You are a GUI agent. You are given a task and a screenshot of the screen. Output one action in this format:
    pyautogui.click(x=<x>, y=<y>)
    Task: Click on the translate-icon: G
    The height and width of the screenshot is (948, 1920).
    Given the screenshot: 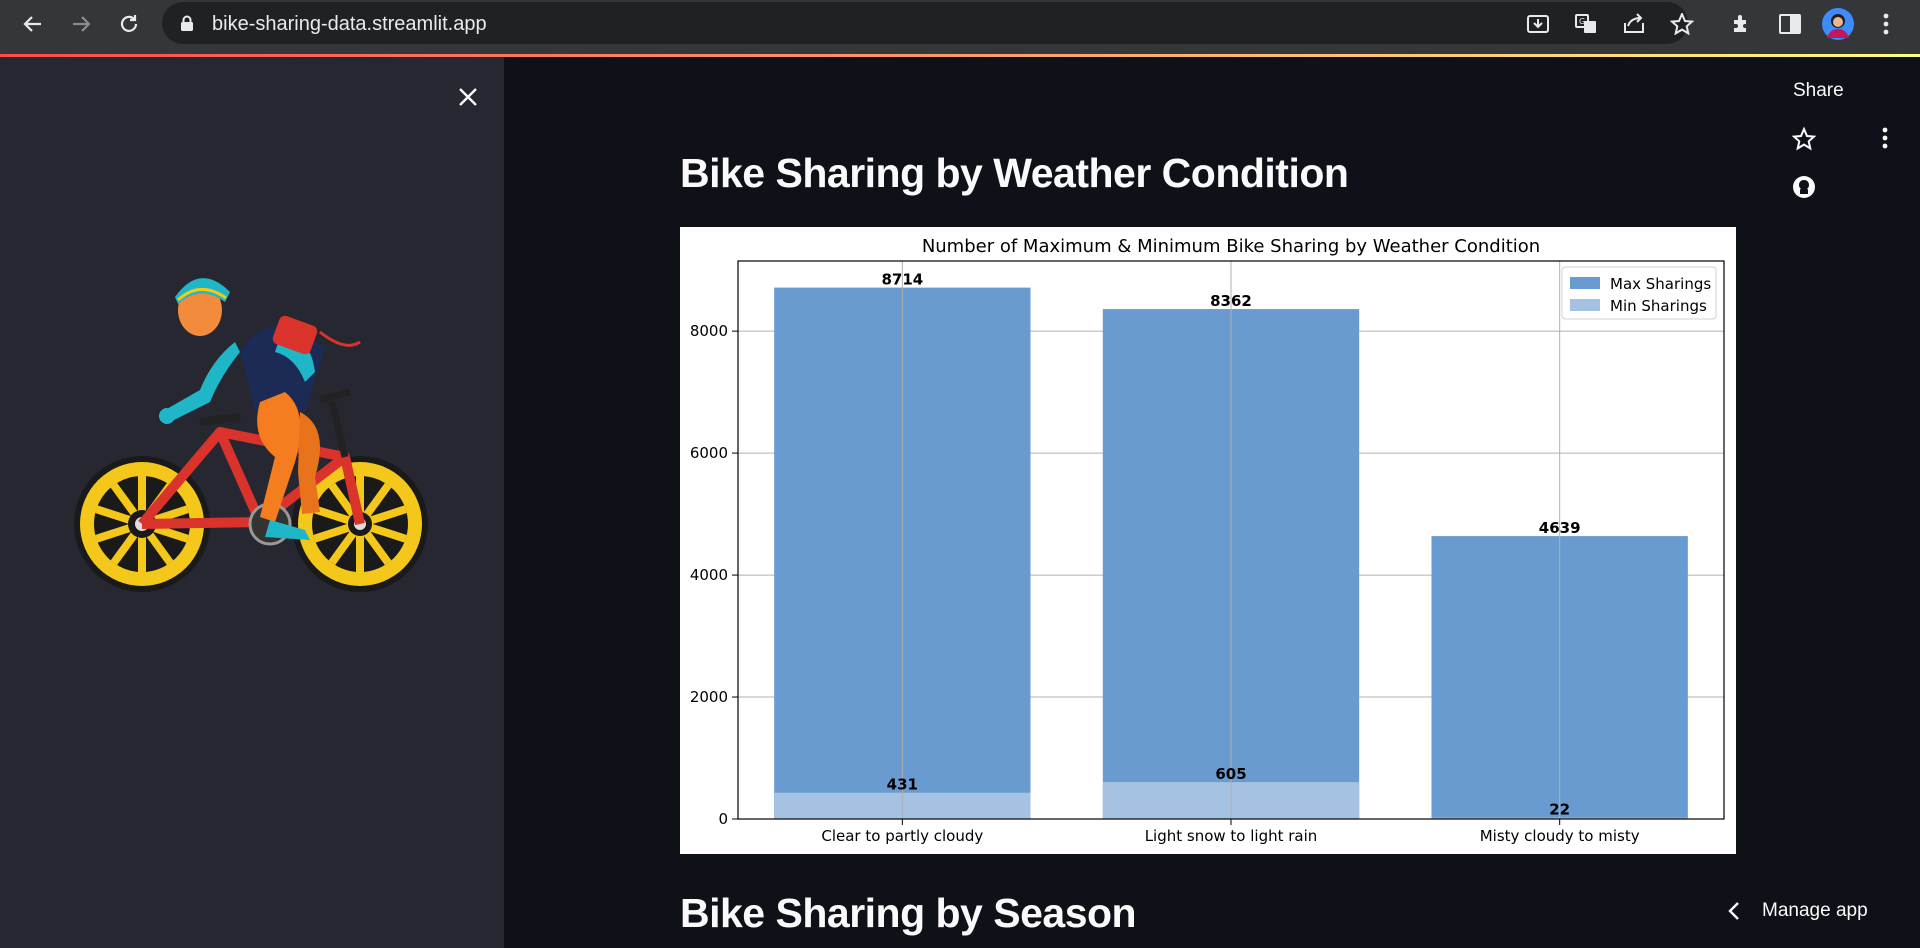 What is the action you would take?
    pyautogui.click(x=1586, y=24)
    